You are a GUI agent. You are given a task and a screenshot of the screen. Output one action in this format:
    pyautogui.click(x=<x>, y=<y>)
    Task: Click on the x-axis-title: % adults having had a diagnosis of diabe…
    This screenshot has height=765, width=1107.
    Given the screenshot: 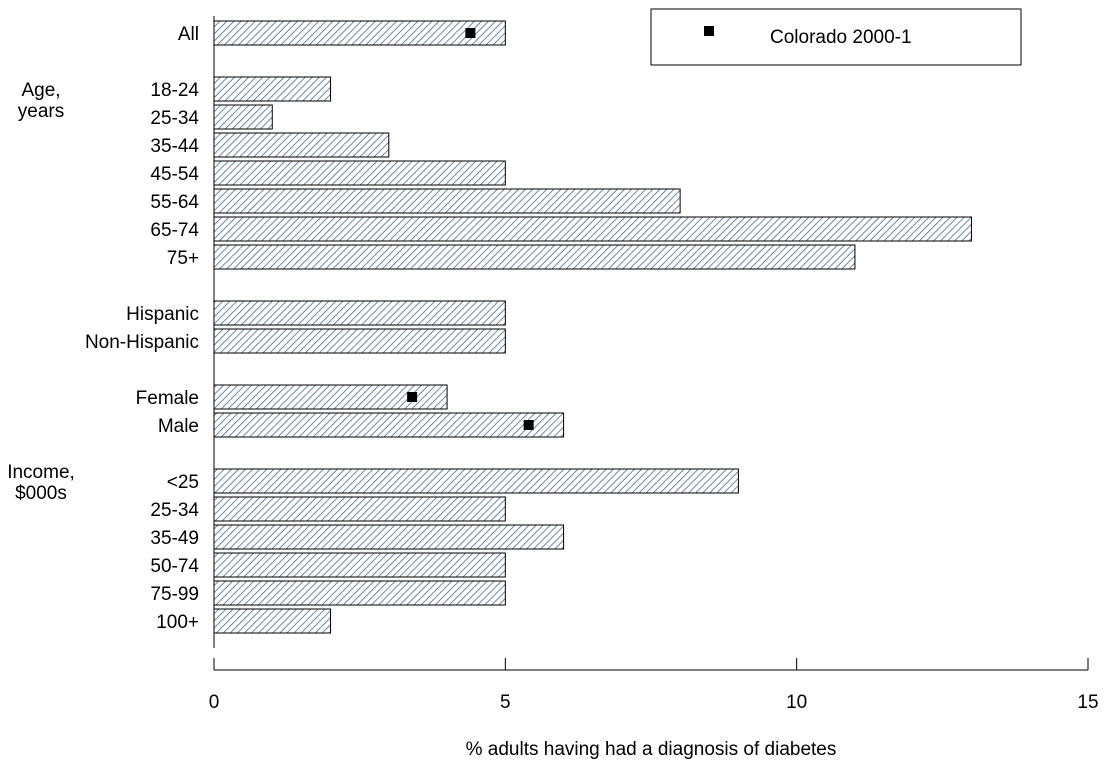 What is the action you would take?
    pyautogui.click(x=651, y=749)
    